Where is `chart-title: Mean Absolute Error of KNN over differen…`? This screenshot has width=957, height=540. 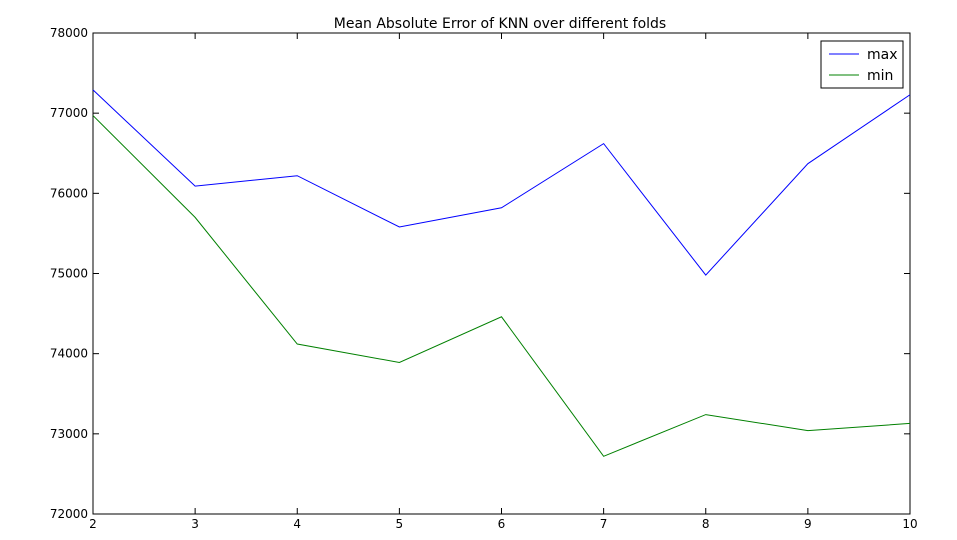 chart-title: Mean Absolute Error of KNN over differen… is located at coordinates (500, 24).